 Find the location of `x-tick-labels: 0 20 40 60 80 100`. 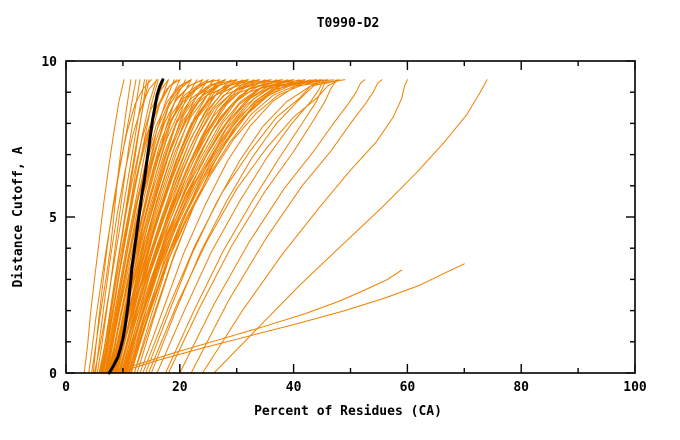

x-tick-labels: 0 20 40 60 80 100 is located at coordinates (354, 387).